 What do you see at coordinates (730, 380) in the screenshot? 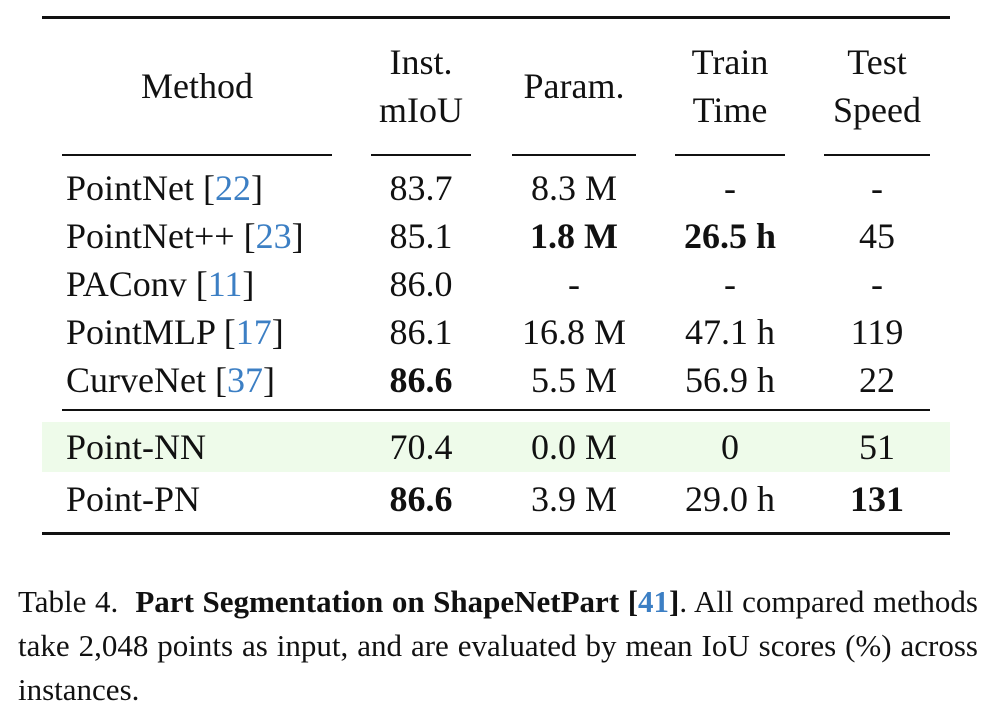
I see `row-curvenet-train: 56.9 h` at bounding box center [730, 380].